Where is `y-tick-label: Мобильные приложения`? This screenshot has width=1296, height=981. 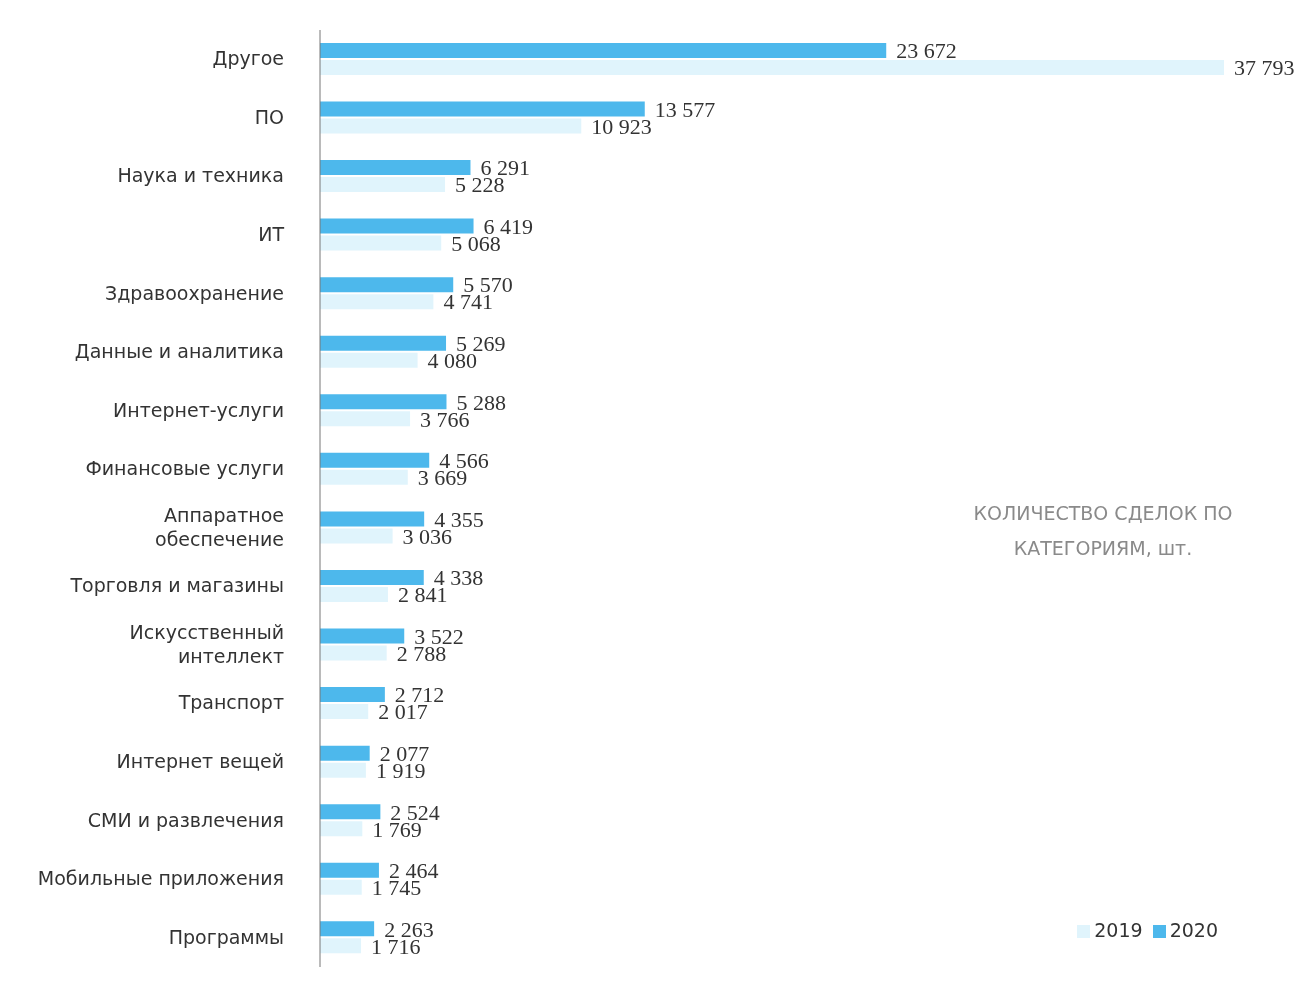
y-tick-label: Мобильные приложения is located at coordinates (160, 878).